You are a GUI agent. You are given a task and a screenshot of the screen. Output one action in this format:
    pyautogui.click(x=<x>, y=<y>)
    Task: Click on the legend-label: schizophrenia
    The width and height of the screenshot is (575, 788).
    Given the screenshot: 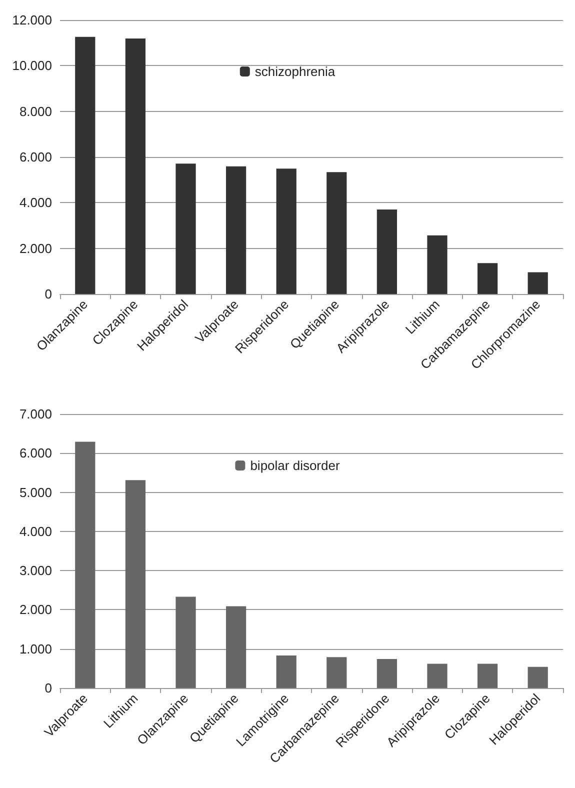 What is the action you would take?
    pyautogui.click(x=295, y=71)
    